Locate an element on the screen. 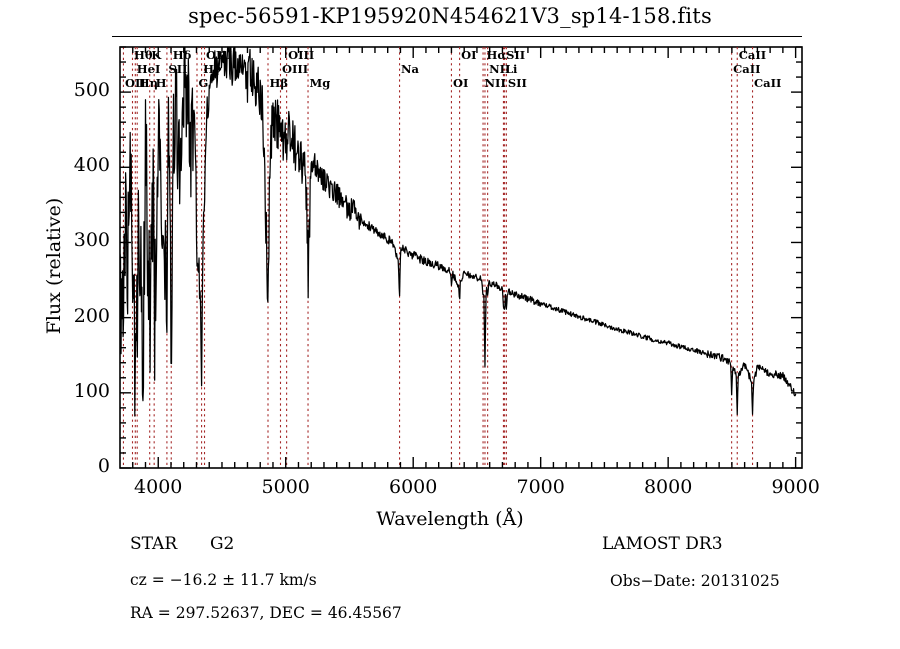 The width and height of the screenshot is (900, 649). x-tick-label: 8000 is located at coordinates (668, 487).